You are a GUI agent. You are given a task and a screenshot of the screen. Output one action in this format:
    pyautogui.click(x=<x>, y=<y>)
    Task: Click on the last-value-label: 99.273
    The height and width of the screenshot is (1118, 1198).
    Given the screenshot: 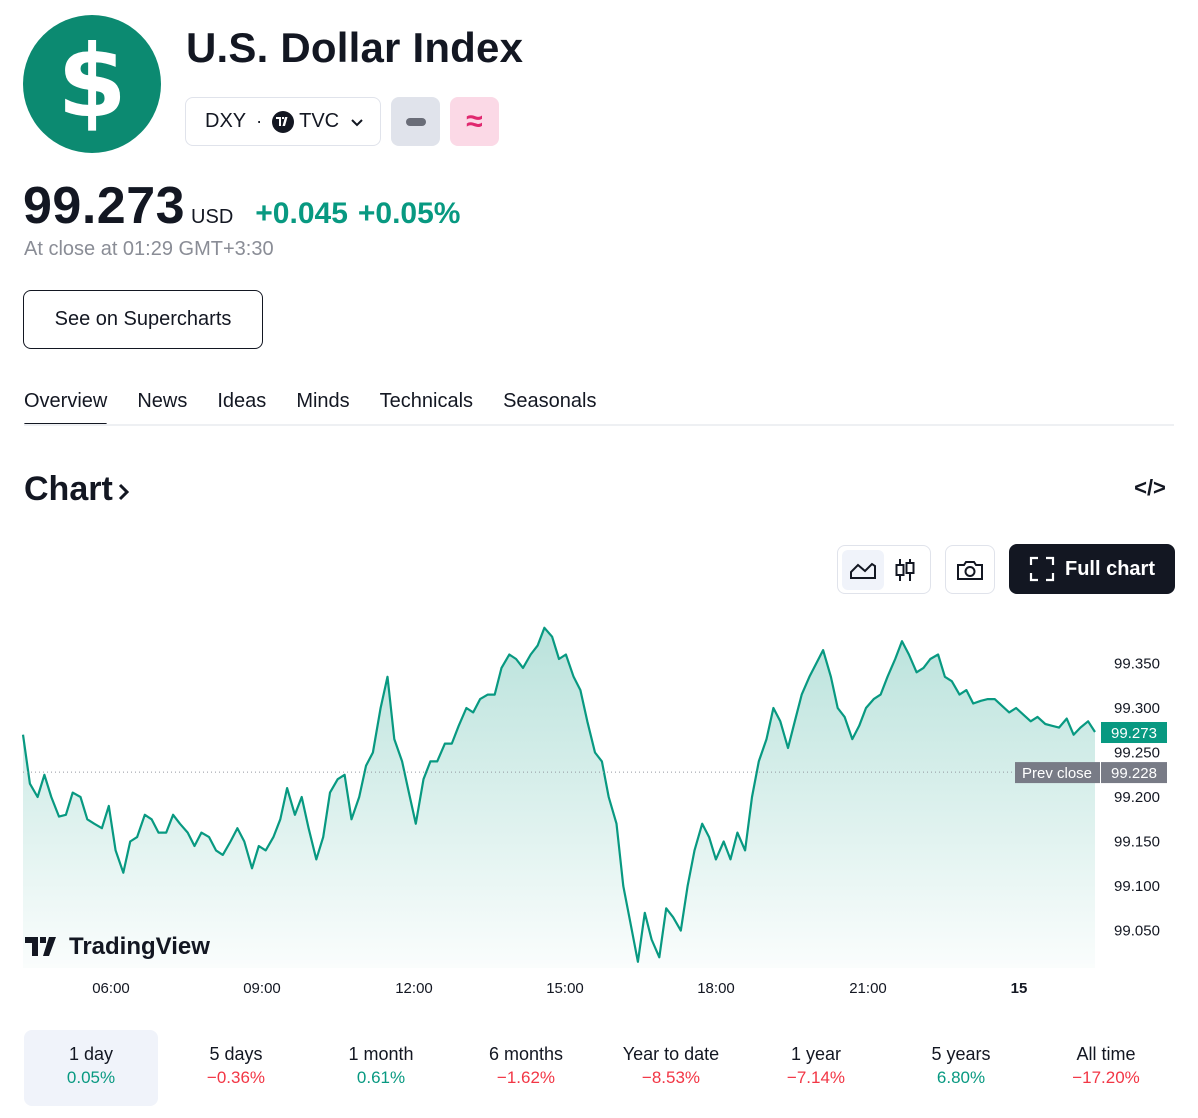 What is the action you would take?
    pyautogui.click(x=1134, y=733)
    